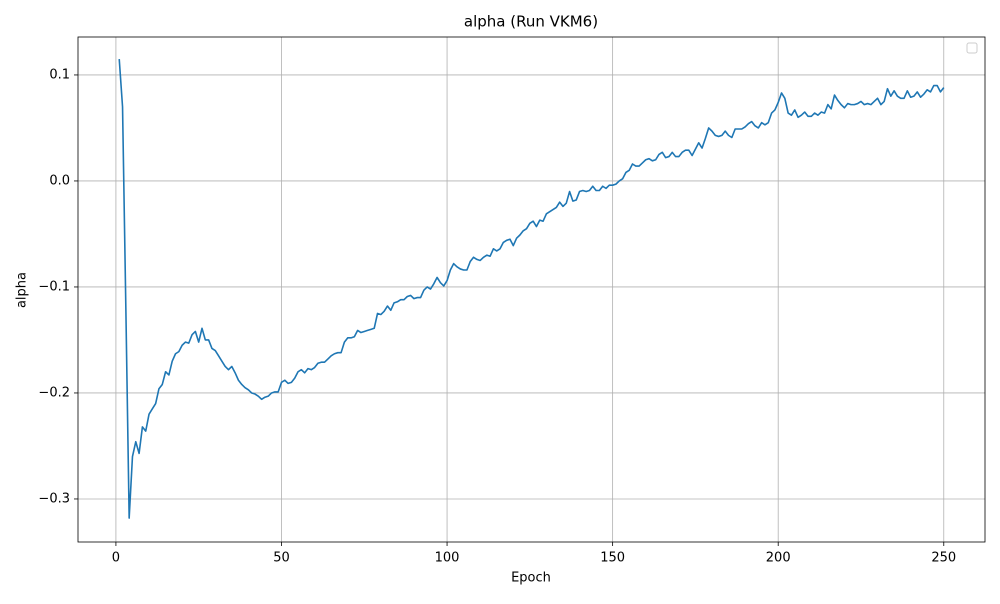 The image size is (1000, 604). Describe the element at coordinates (447, 558) in the screenshot. I see `x-tick-label: 100` at that location.